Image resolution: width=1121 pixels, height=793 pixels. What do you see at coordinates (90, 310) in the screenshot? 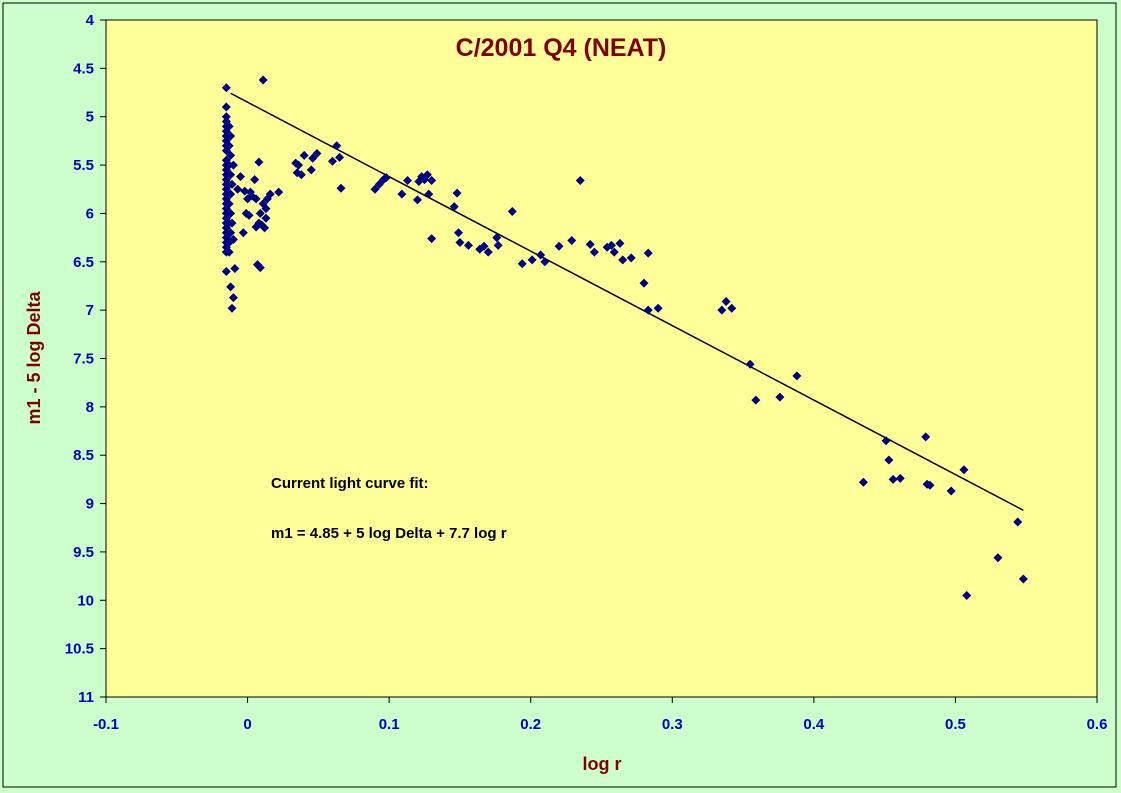
I see `y-tick-label: 7` at bounding box center [90, 310].